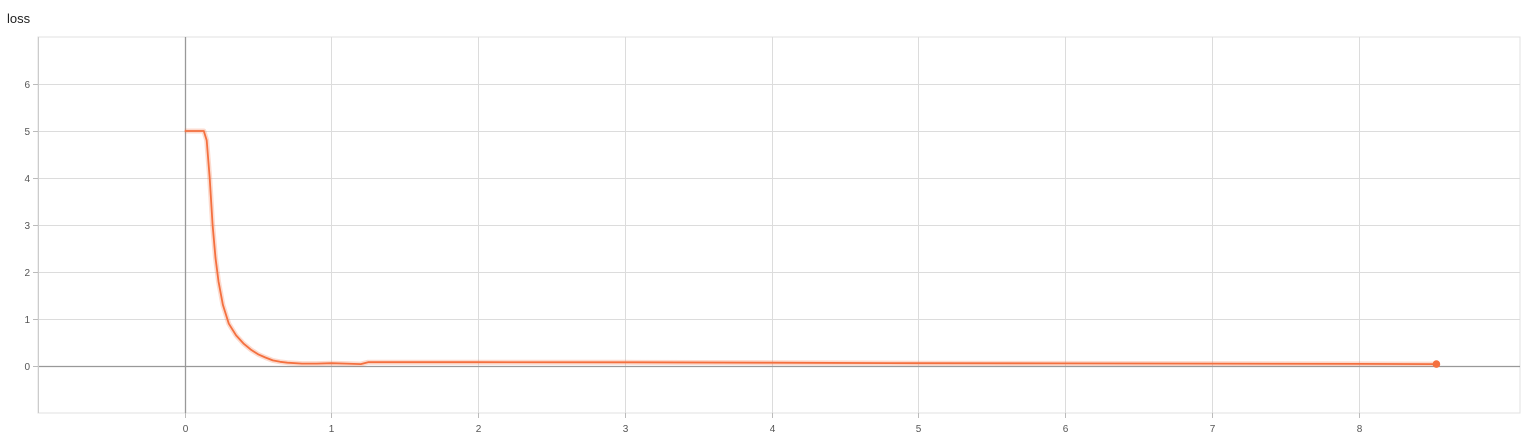  Describe the element at coordinates (19, 18) in the screenshot. I see `chart-title: loss` at that location.